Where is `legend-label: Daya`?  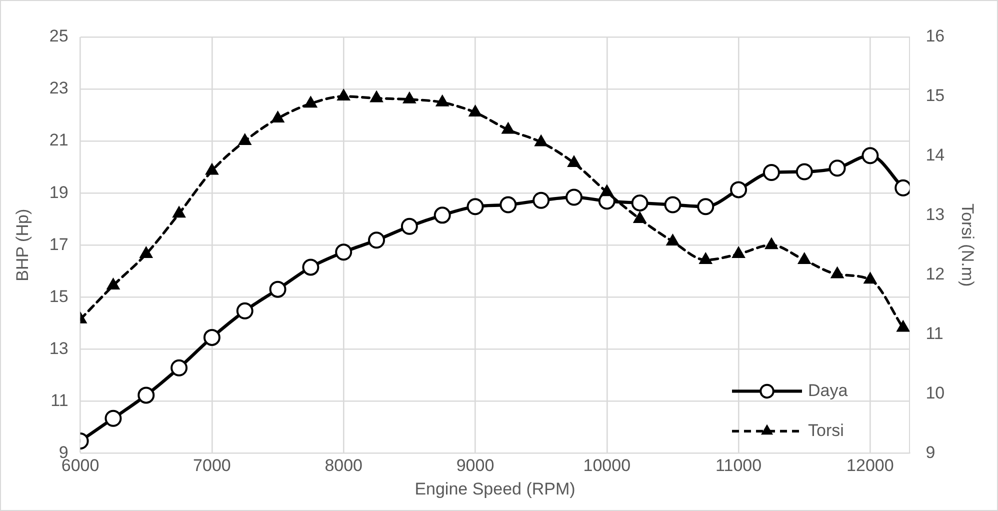 legend-label: Daya is located at coordinates (828, 390).